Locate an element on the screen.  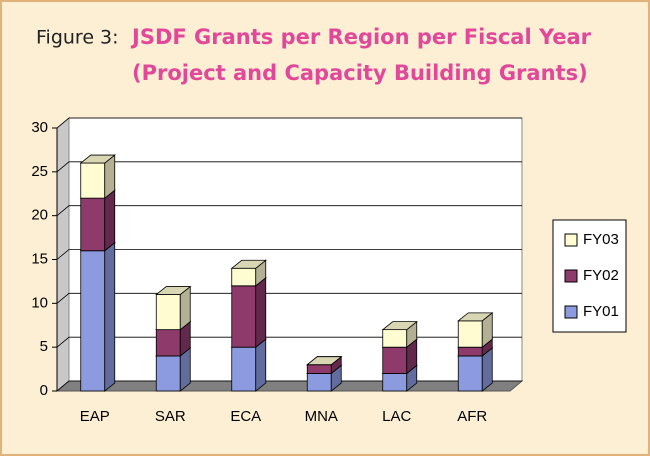
y-tick-label: 5 is located at coordinates (44, 346).